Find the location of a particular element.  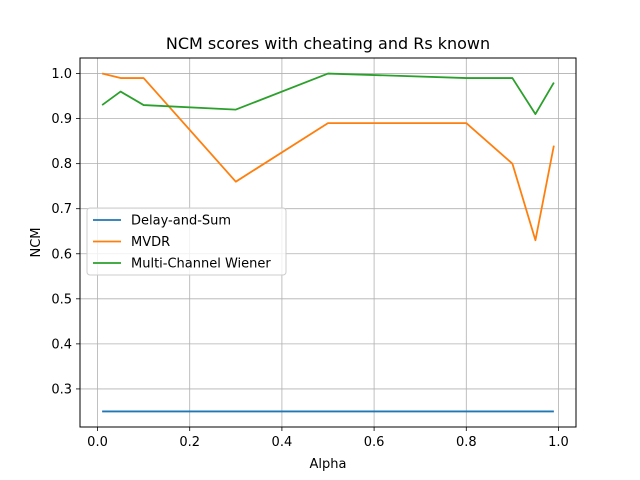

y-tick-label: 0.7 is located at coordinates (61, 209).